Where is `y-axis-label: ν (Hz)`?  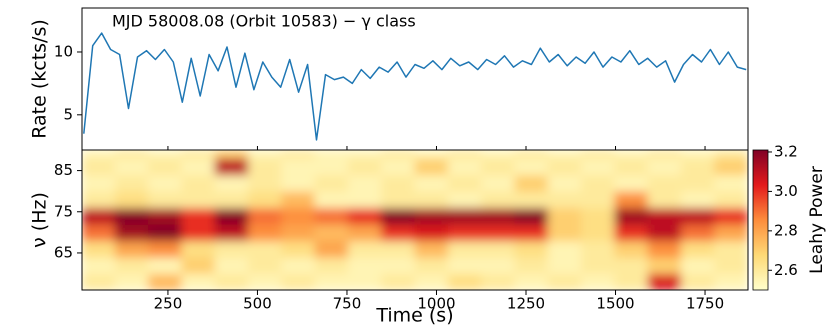
y-axis-label: ν (Hz) is located at coordinates (40, 220).